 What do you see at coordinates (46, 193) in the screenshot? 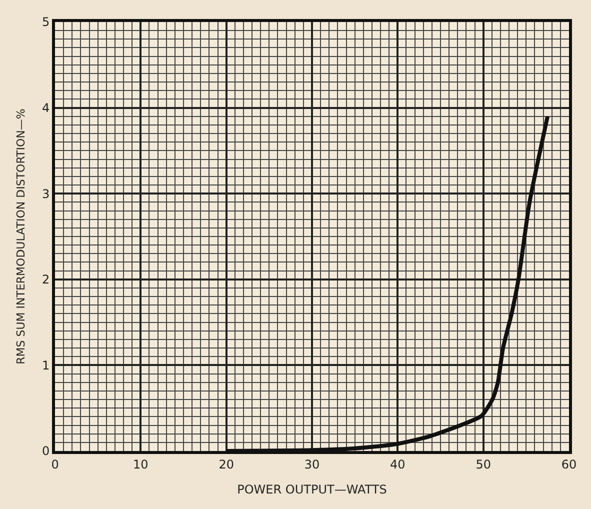
I see `y-tick-label: 3` at bounding box center [46, 193].